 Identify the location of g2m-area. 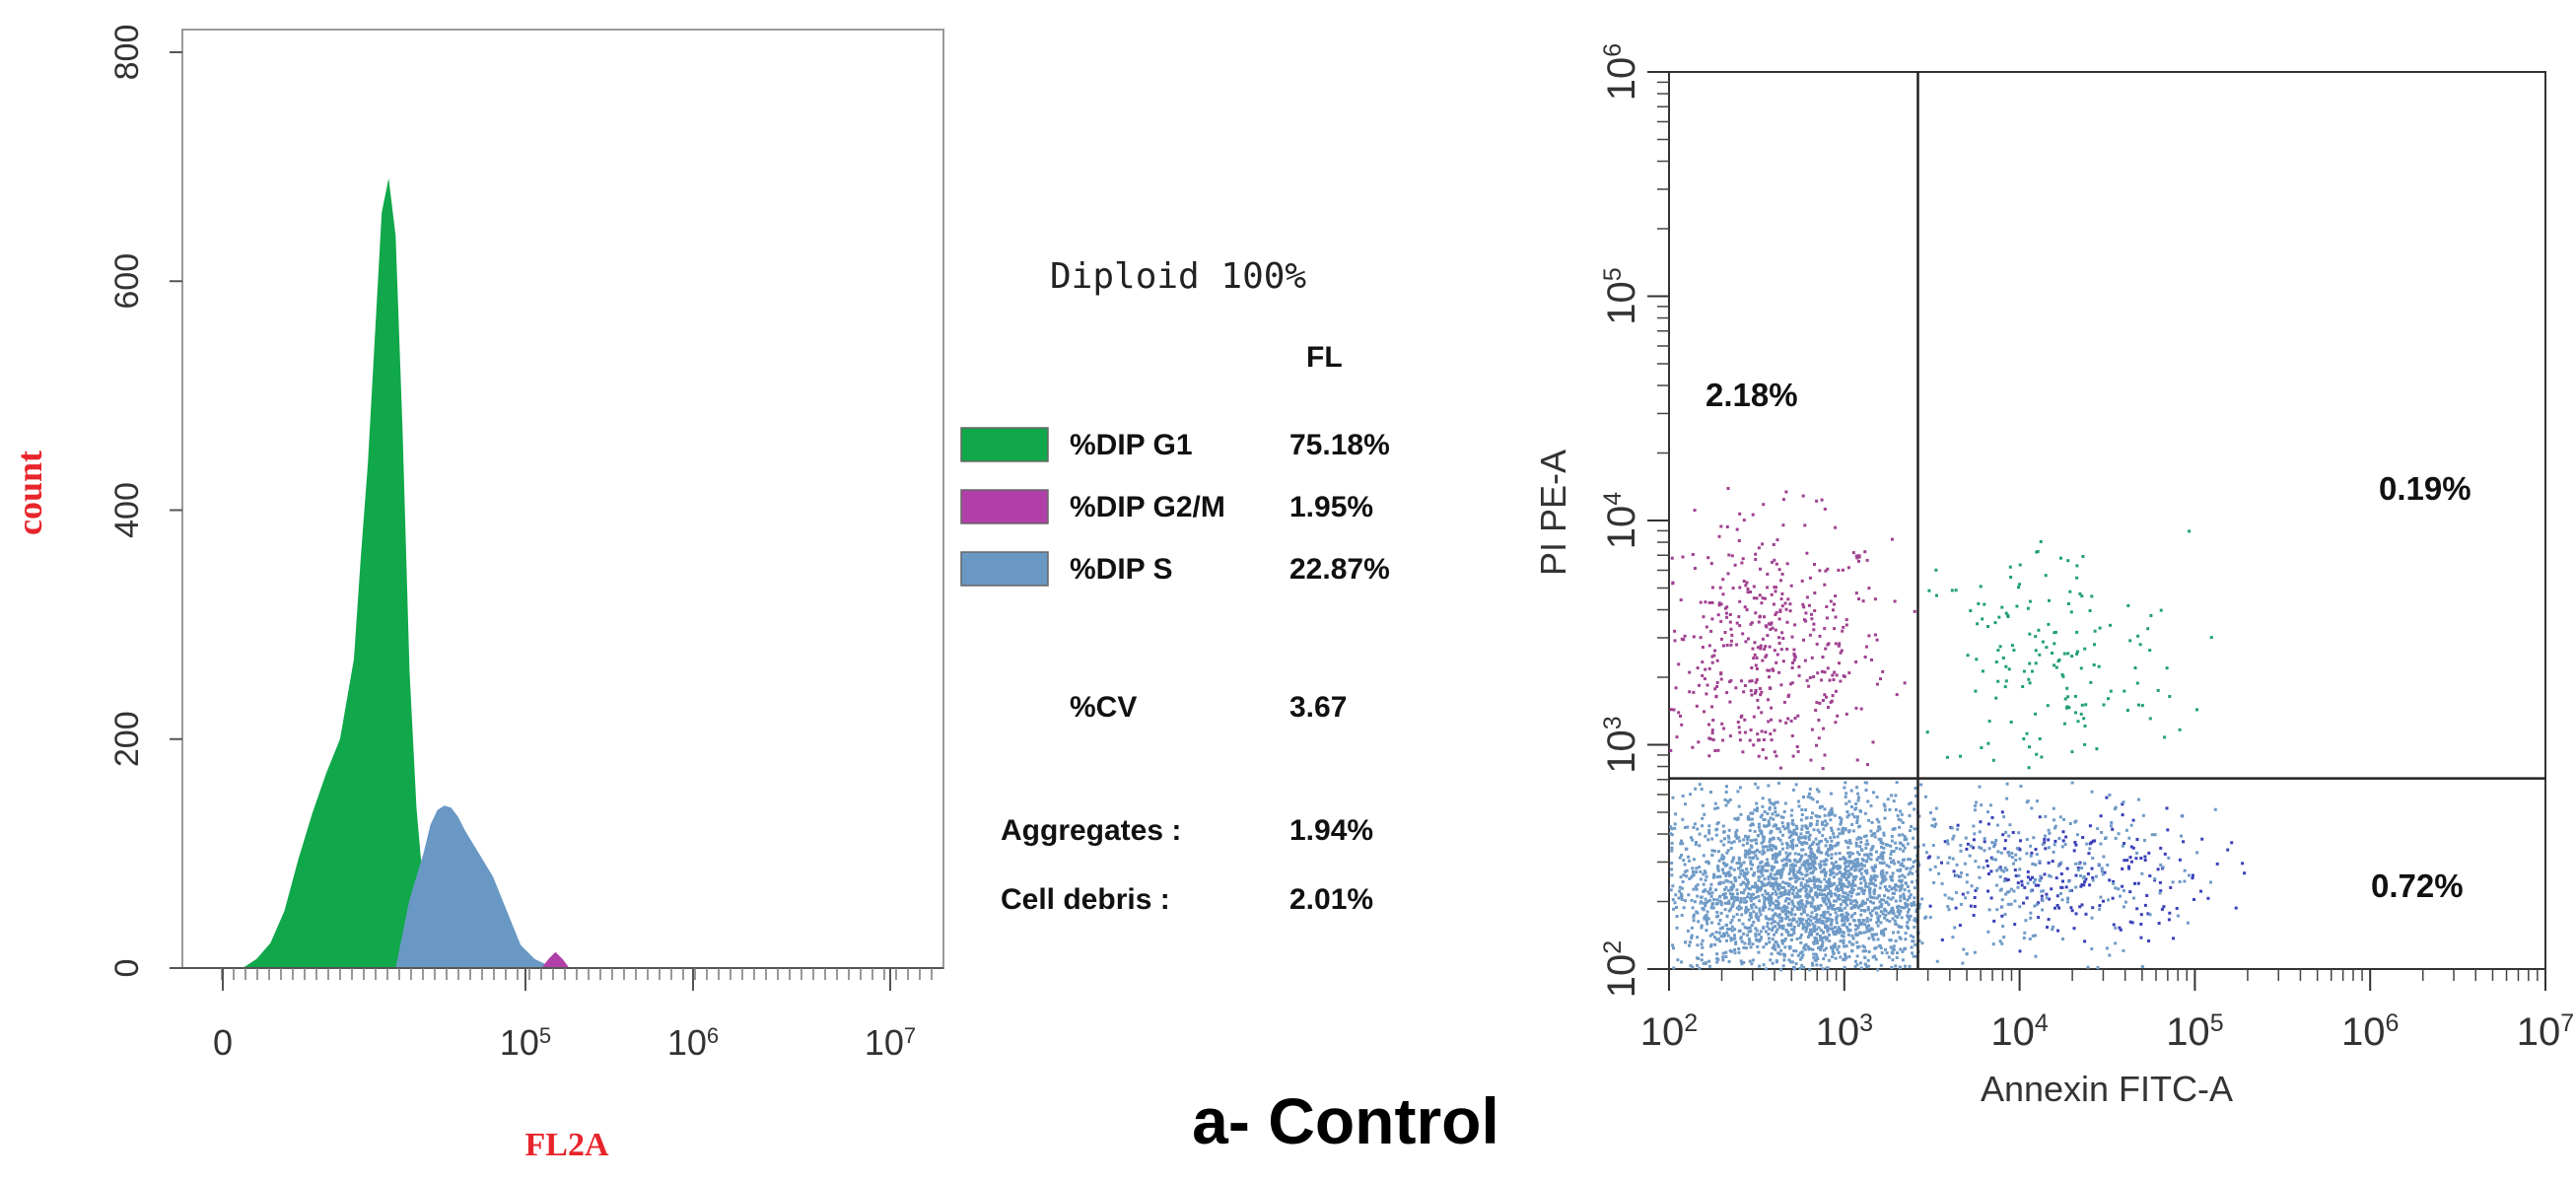
(556, 959).